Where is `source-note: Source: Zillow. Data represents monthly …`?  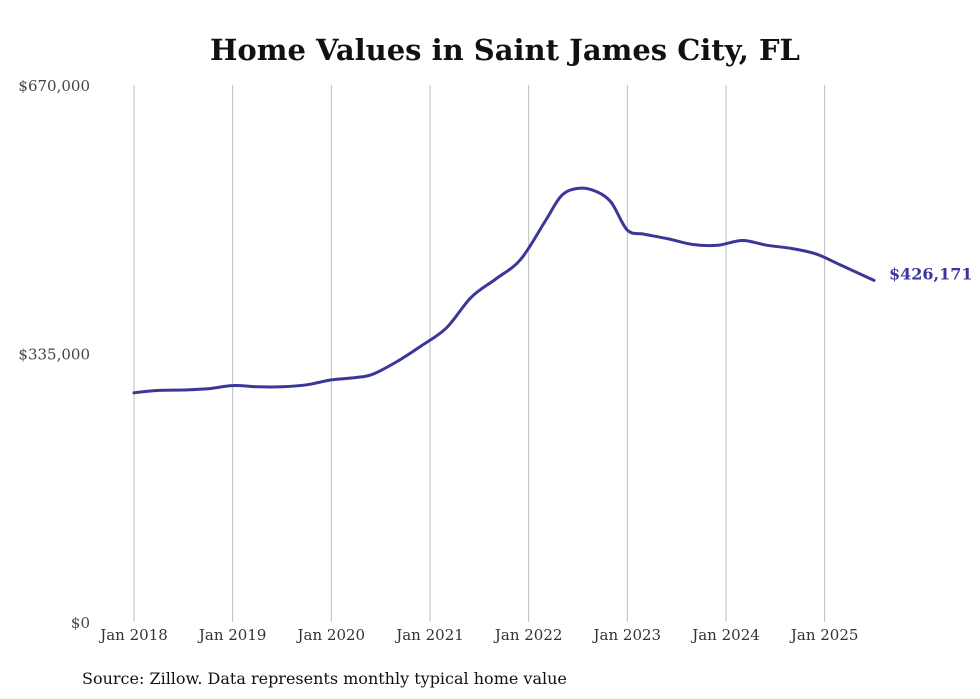
source-note: Source: Zillow. Data represents monthly … is located at coordinates (324, 678).